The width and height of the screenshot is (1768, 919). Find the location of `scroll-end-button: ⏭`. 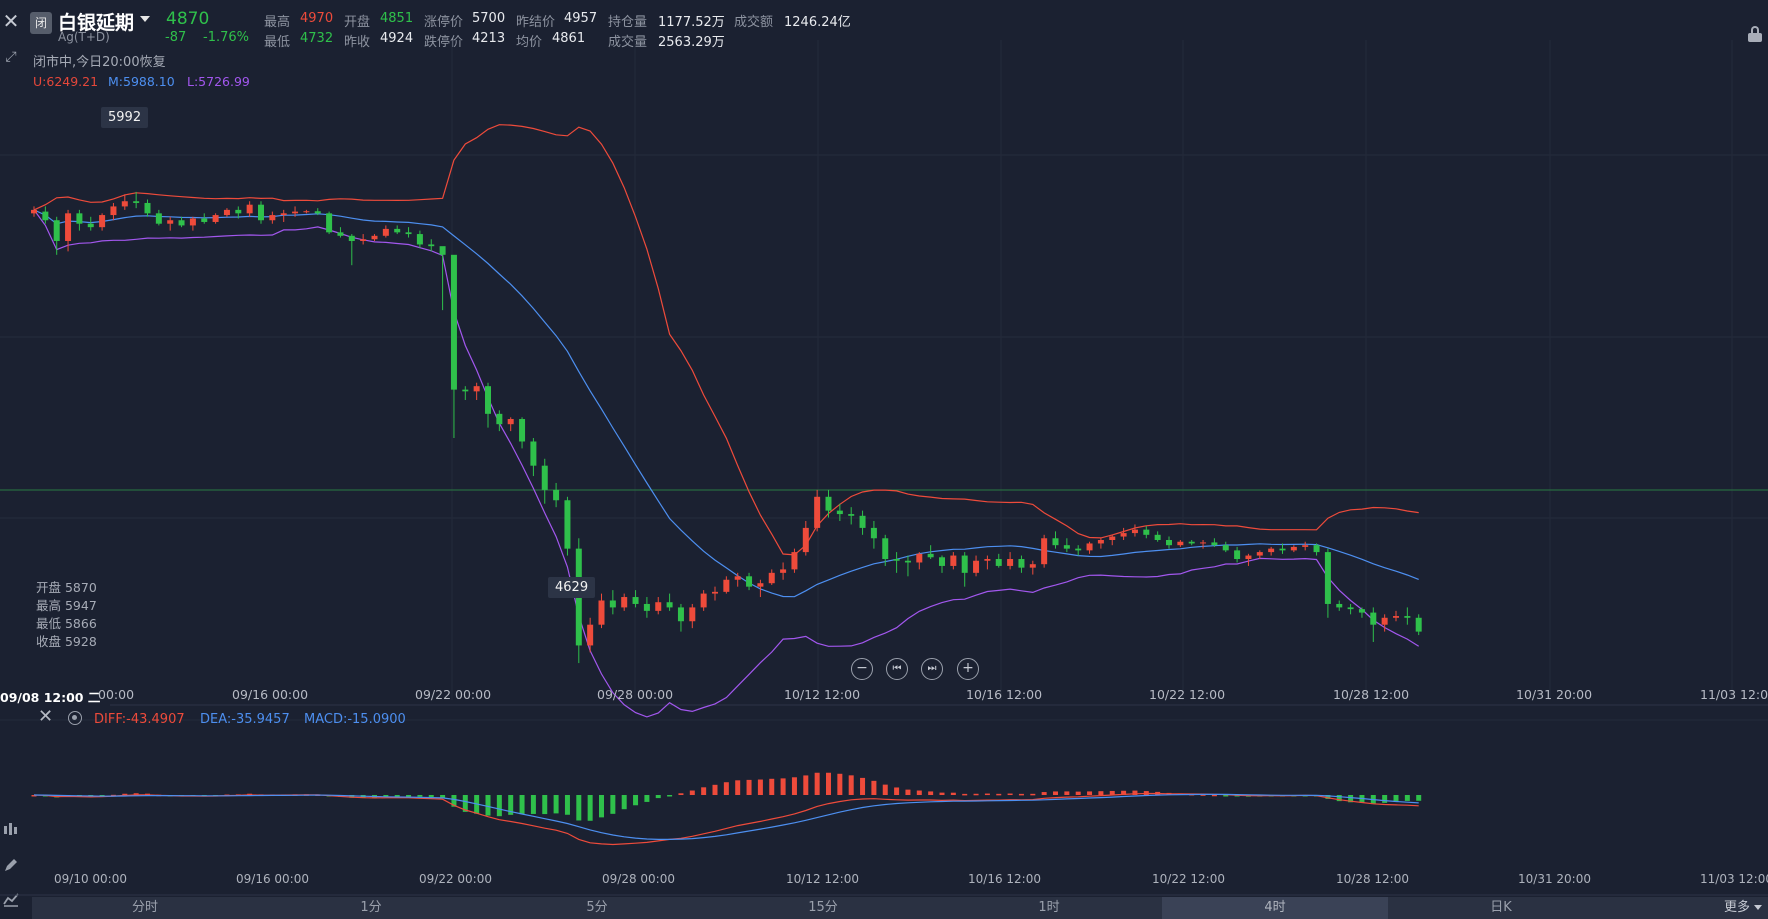

scroll-end-button: ⏭ is located at coordinates (932, 669).